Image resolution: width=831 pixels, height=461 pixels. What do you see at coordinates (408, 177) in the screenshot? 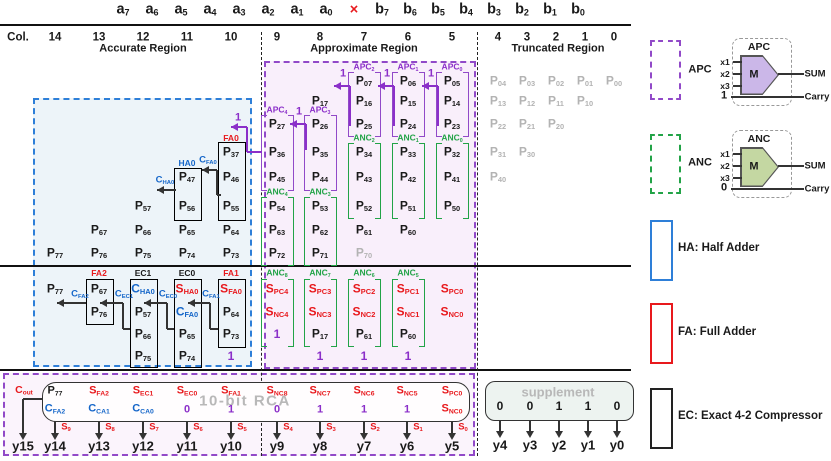
I see `pp-term: P42` at bounding box center [408, 177].